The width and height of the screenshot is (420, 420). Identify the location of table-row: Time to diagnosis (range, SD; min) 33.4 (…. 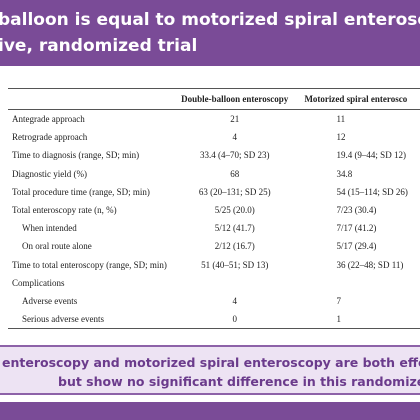
(214, 155).